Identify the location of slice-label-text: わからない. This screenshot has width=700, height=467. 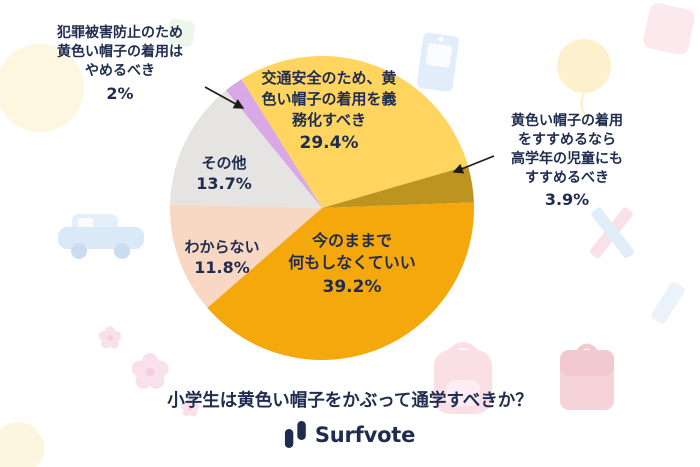
(222, 247).